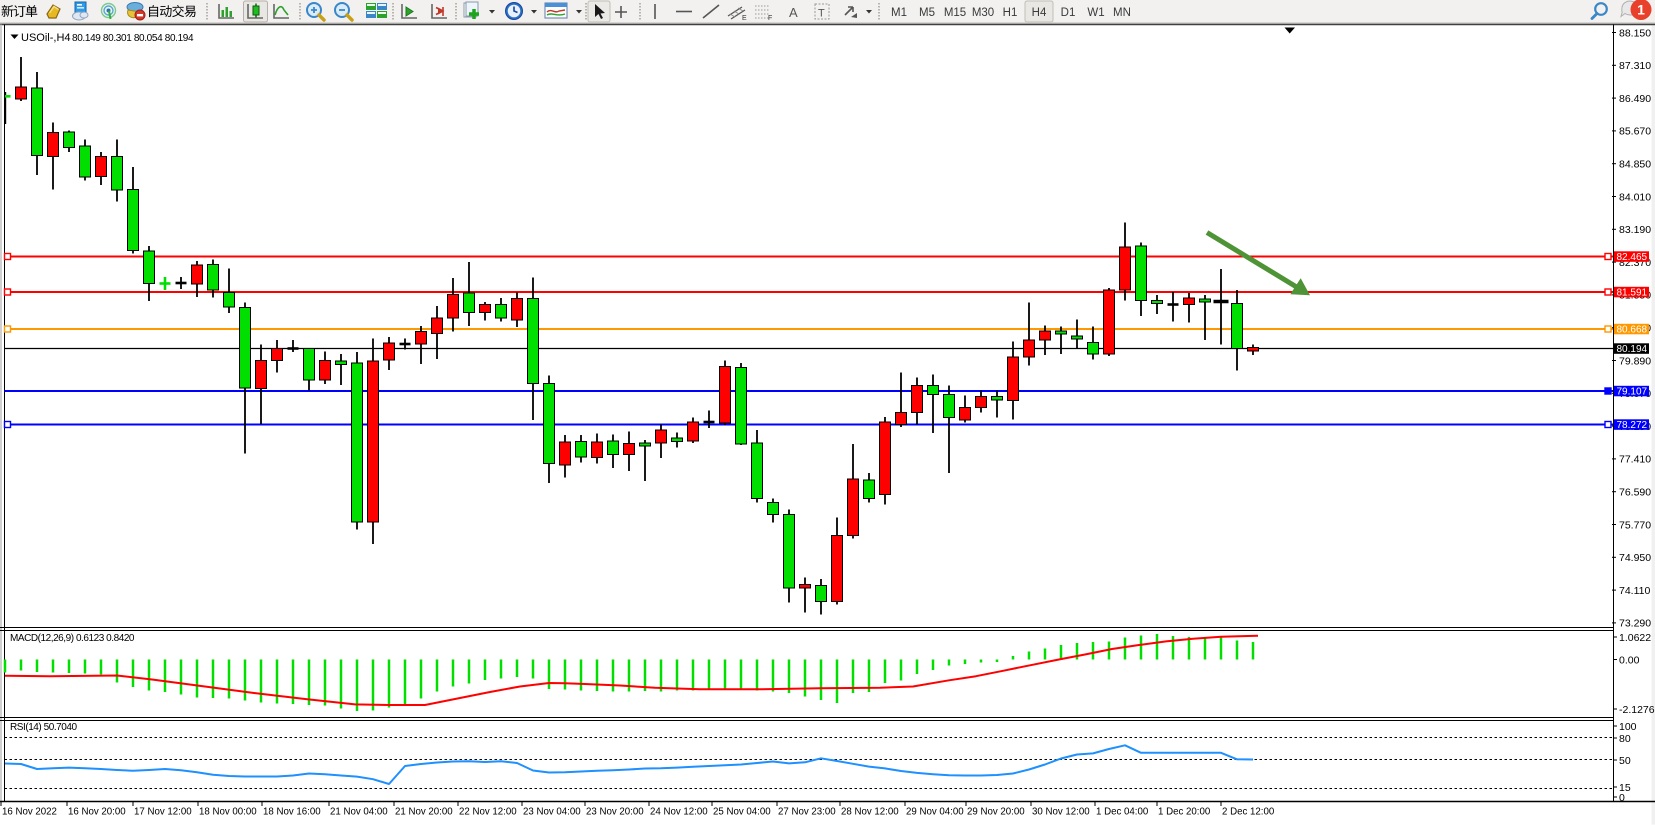 This screenshot has width=1655, height=825. What do you see at coordinates (770, 18) in the screenshot?
I see `svg-text: F` at bounding box center [770, 18].